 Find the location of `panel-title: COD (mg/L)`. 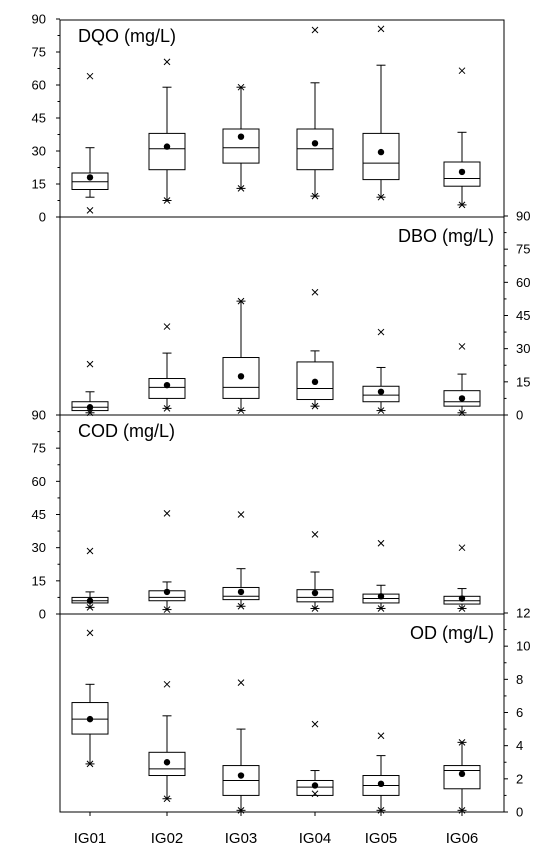

panel-title: COD (mg/L) is located at coordinates (126, 431).